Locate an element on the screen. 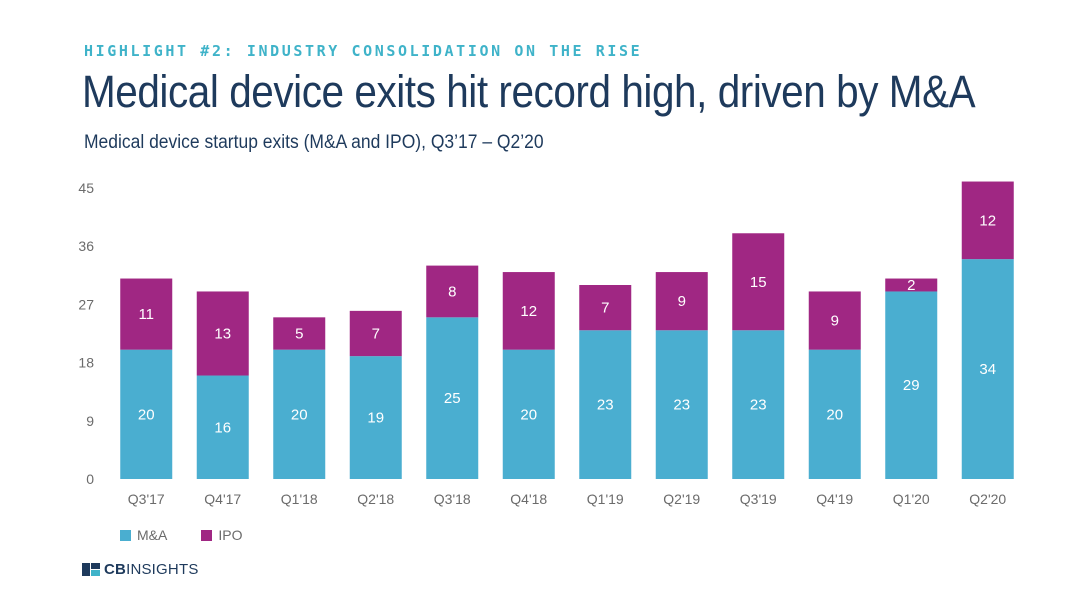 Image resolution: width=1080 pixels, height=608 pixels. data-label-ma: 34 is located at coordinates (987, 369).